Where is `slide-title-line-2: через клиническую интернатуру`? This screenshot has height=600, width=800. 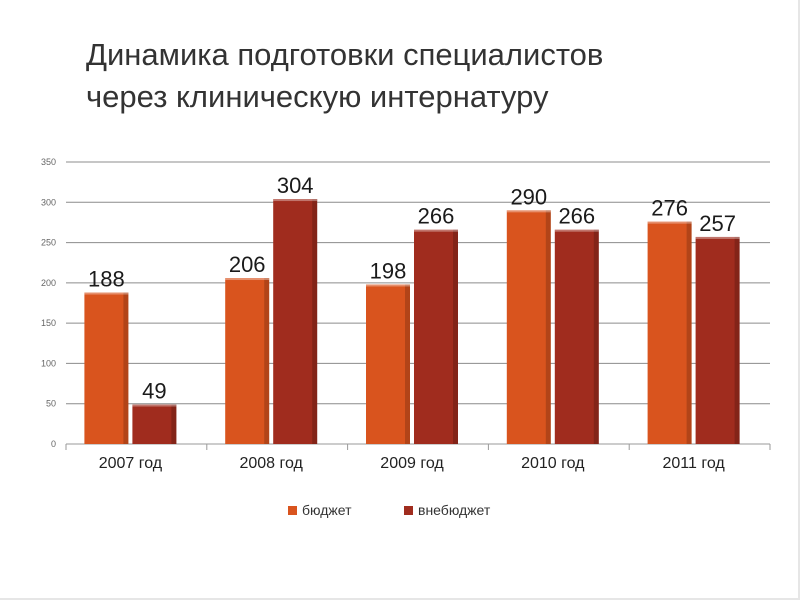
slide-title-line-2: через клиническую интернатуру is located at coordinates (317, 96).